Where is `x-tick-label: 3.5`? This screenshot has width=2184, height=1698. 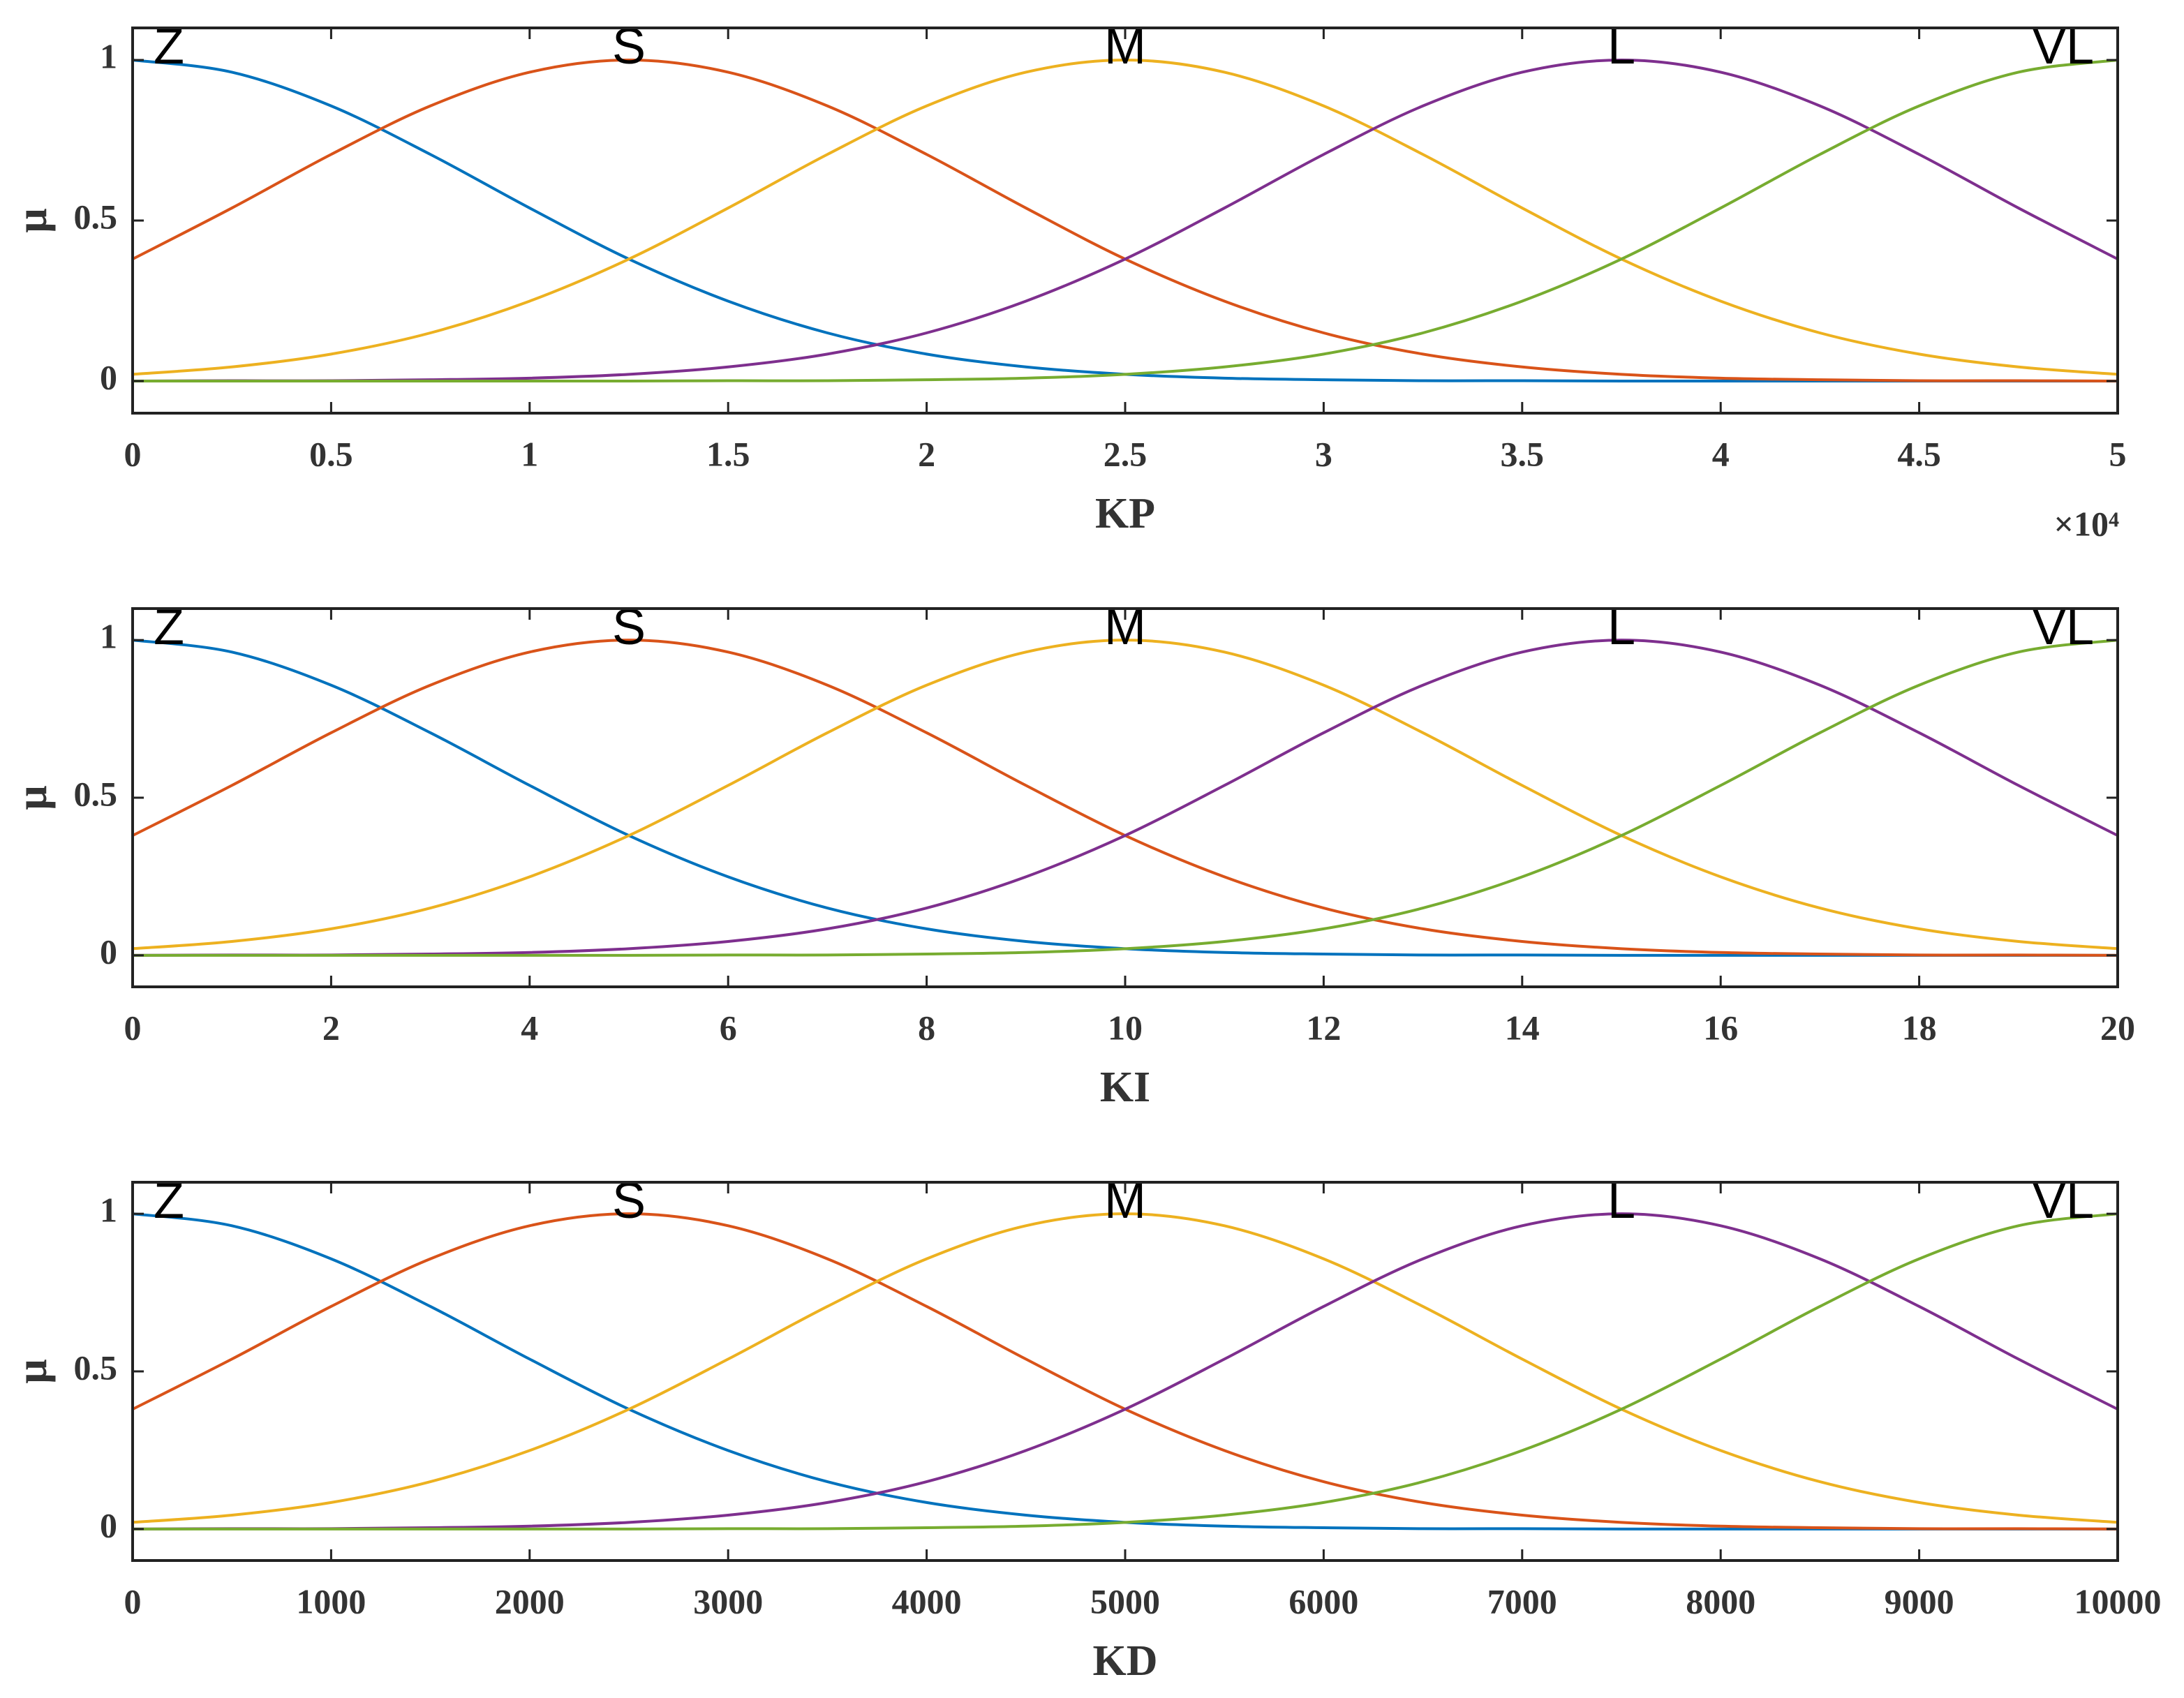 x-tick-label: 3.5 is located at coordinates (1523, 453).